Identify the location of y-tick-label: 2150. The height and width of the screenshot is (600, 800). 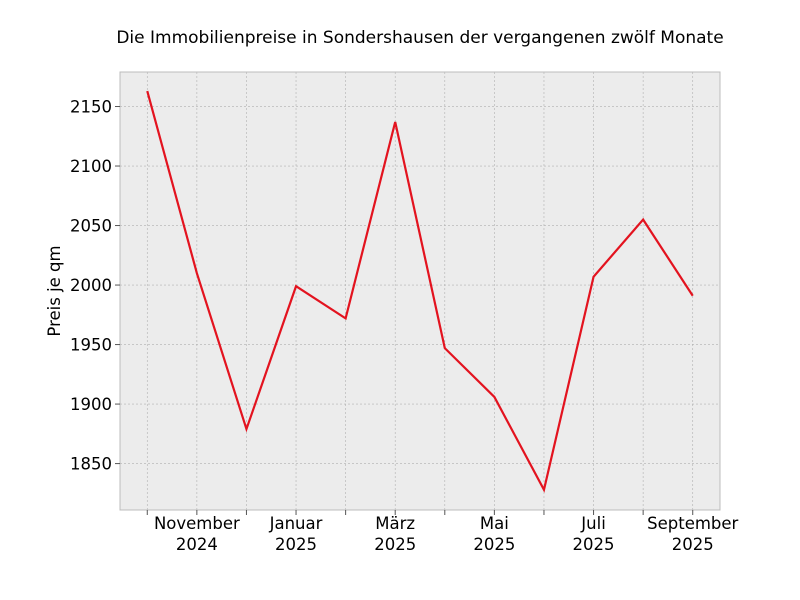
(91, 107).